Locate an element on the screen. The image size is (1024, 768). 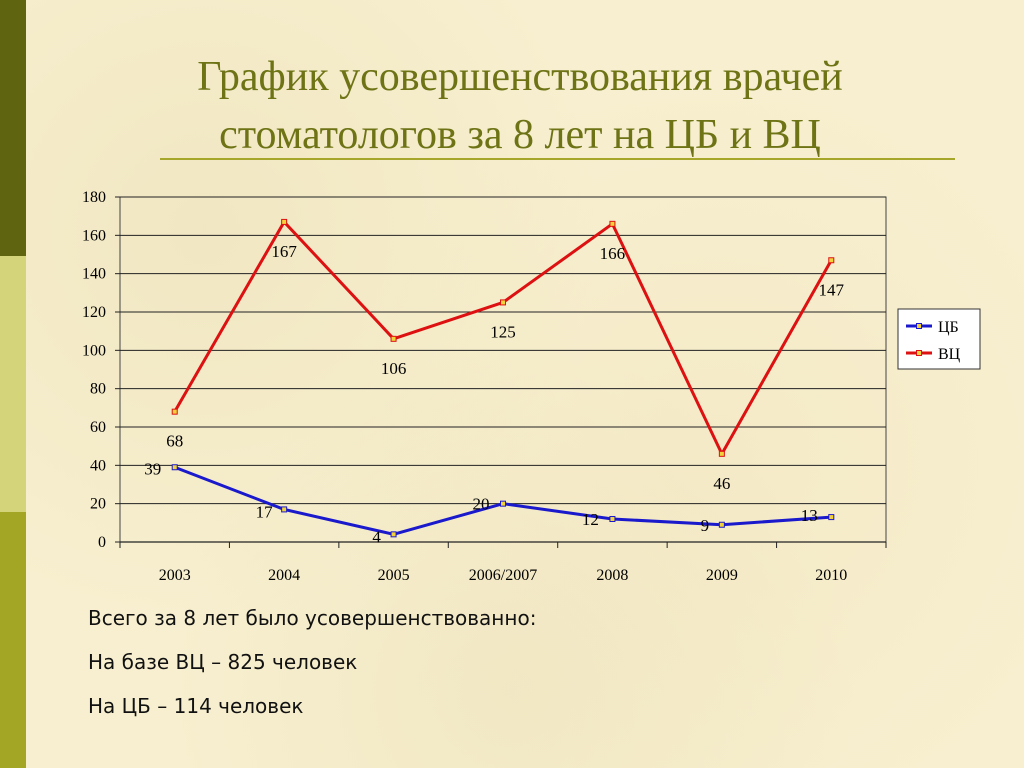
data-label: 9 is located at coordinates (705, 525).